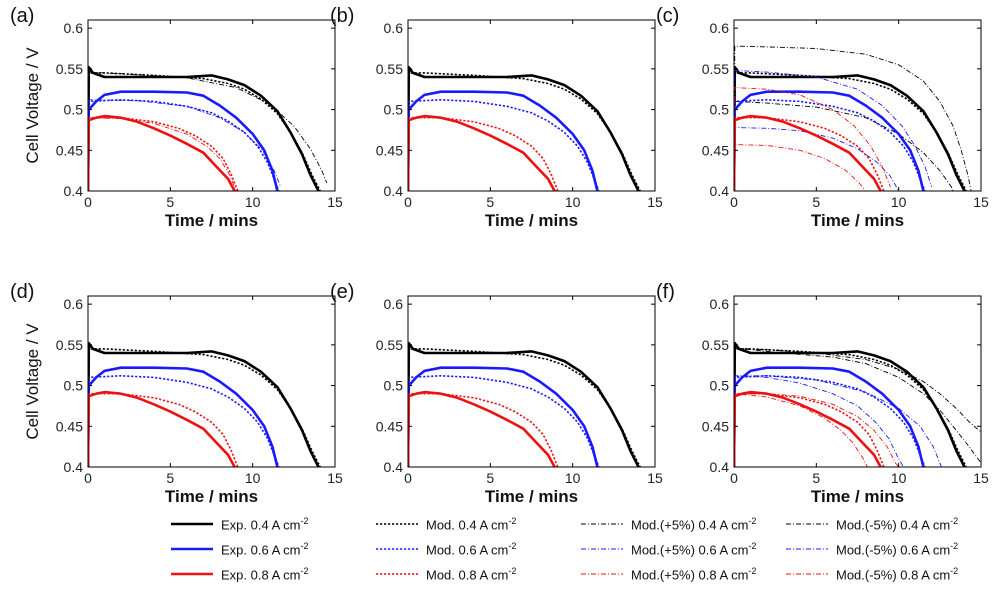 The height and width of the screenshot is (593, 1000). Describe the element at coordinates (471, 574) in the screenshot. I see `legend-label: Mod. 0.8 A cm-2` at that location.